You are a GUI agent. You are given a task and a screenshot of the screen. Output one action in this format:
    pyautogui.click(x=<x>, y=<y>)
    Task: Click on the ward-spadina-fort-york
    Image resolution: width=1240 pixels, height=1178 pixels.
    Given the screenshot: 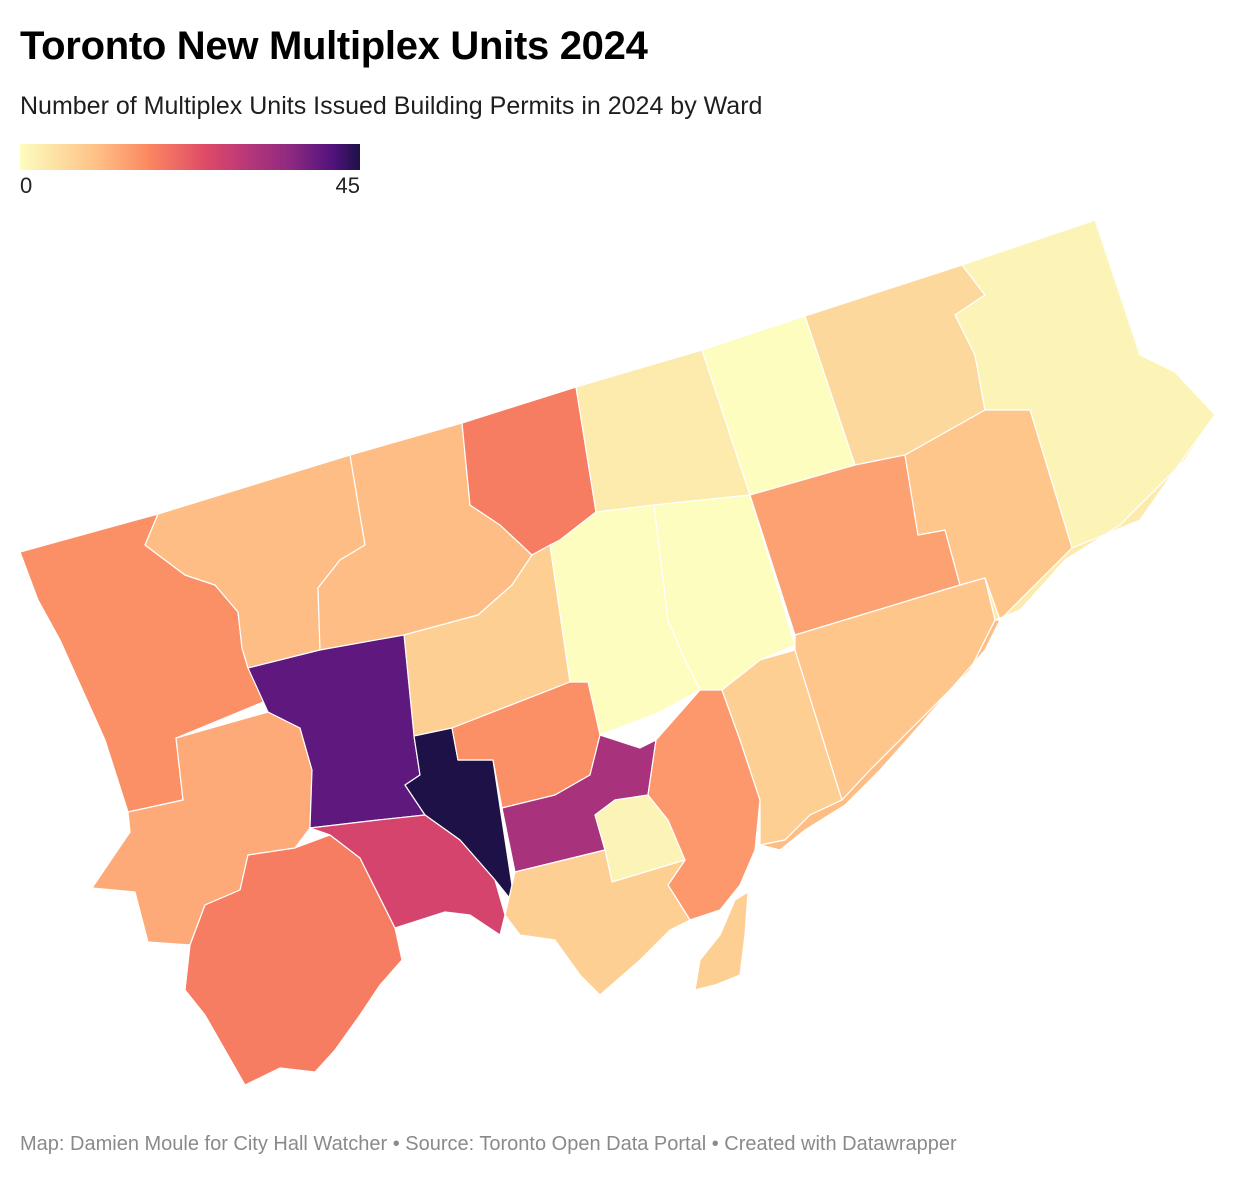 What is the action you would take?
    pyautogui.click(x=597, y=922)
    